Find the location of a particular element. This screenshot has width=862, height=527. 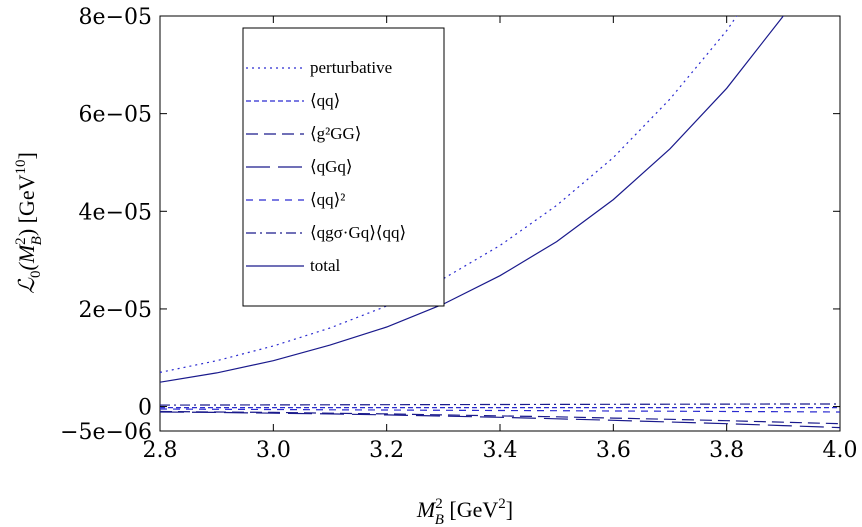

x-axis-title: M2 B [GeV2] is located at coordinates (464, 511).